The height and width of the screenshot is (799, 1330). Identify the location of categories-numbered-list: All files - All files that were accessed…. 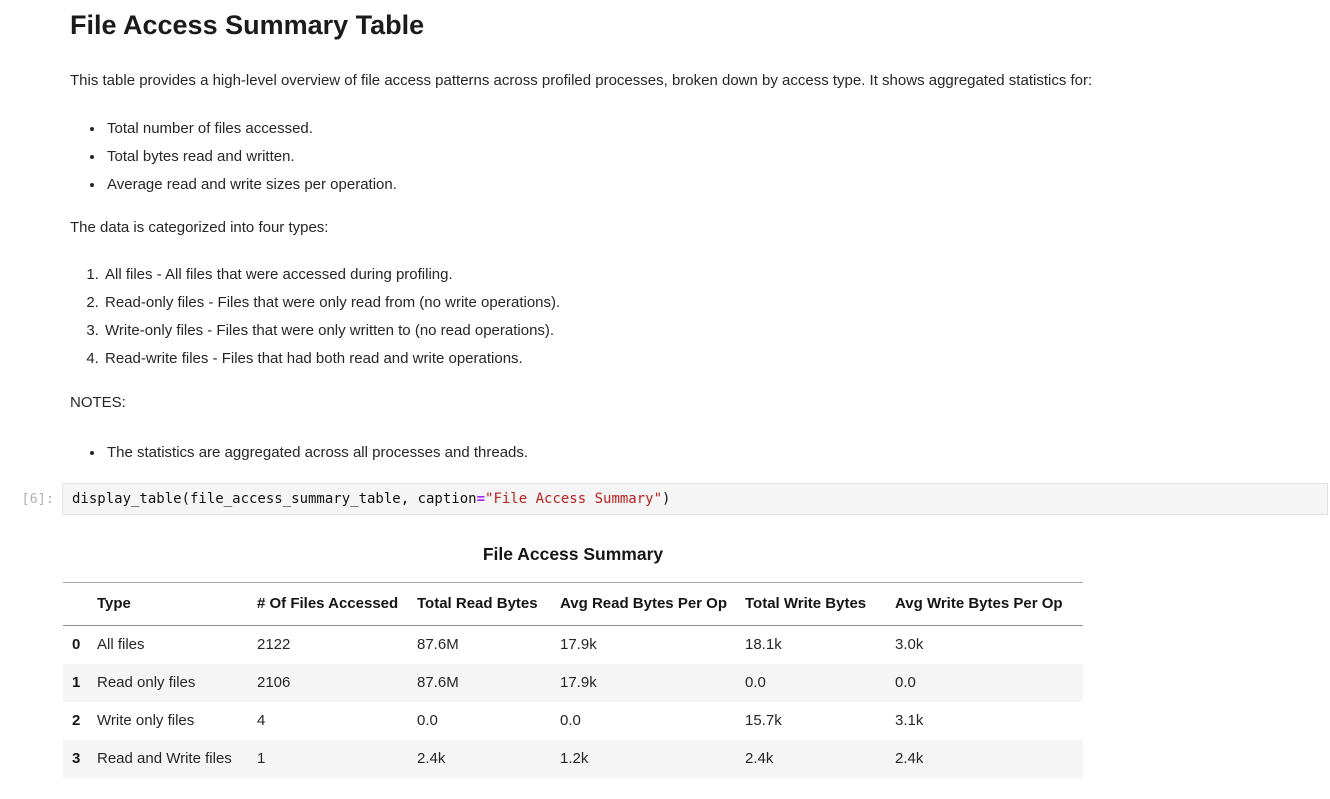
(660, 317).